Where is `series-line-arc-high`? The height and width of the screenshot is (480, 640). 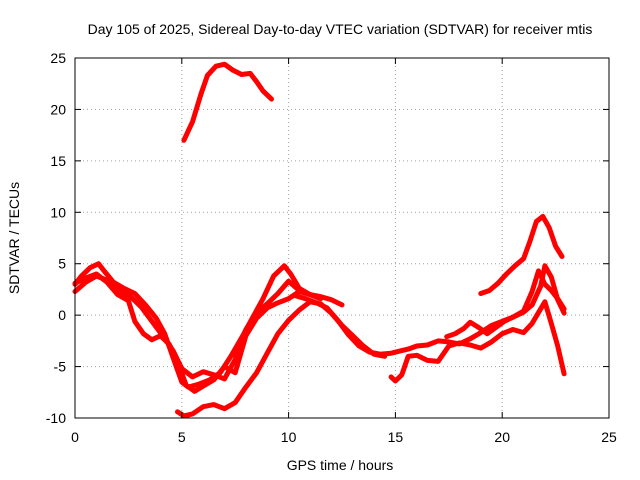
series-line-arc-high is located at coordinates (227, 102).